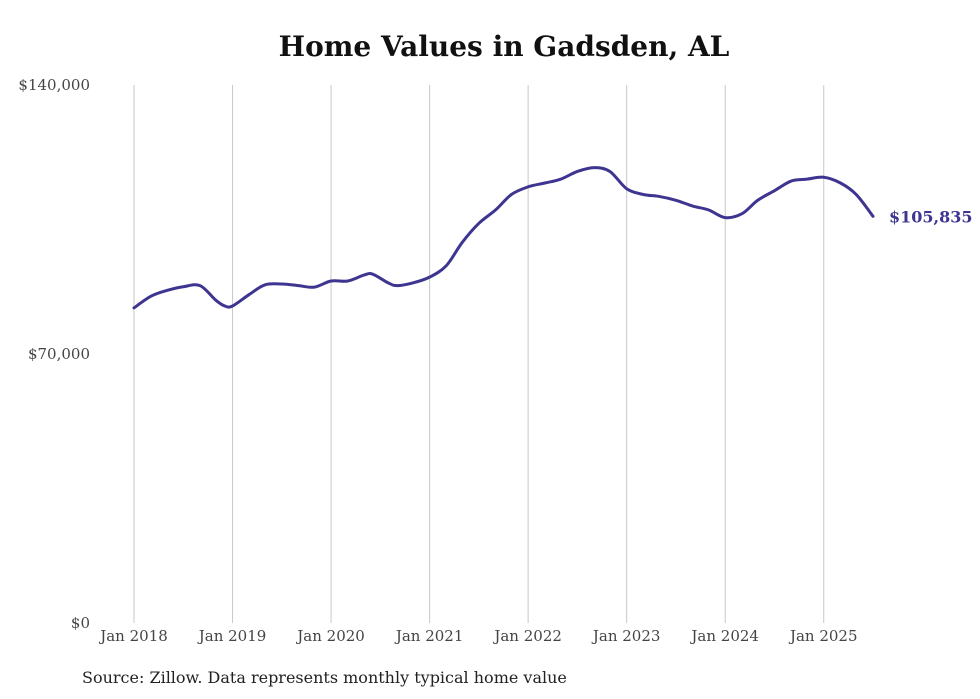 The width and height of the screenshot is (980, 699). Describe the element at coordinates (133, 636) in the screenshot. I see `x-tick-label: Jan 2018` at that location.